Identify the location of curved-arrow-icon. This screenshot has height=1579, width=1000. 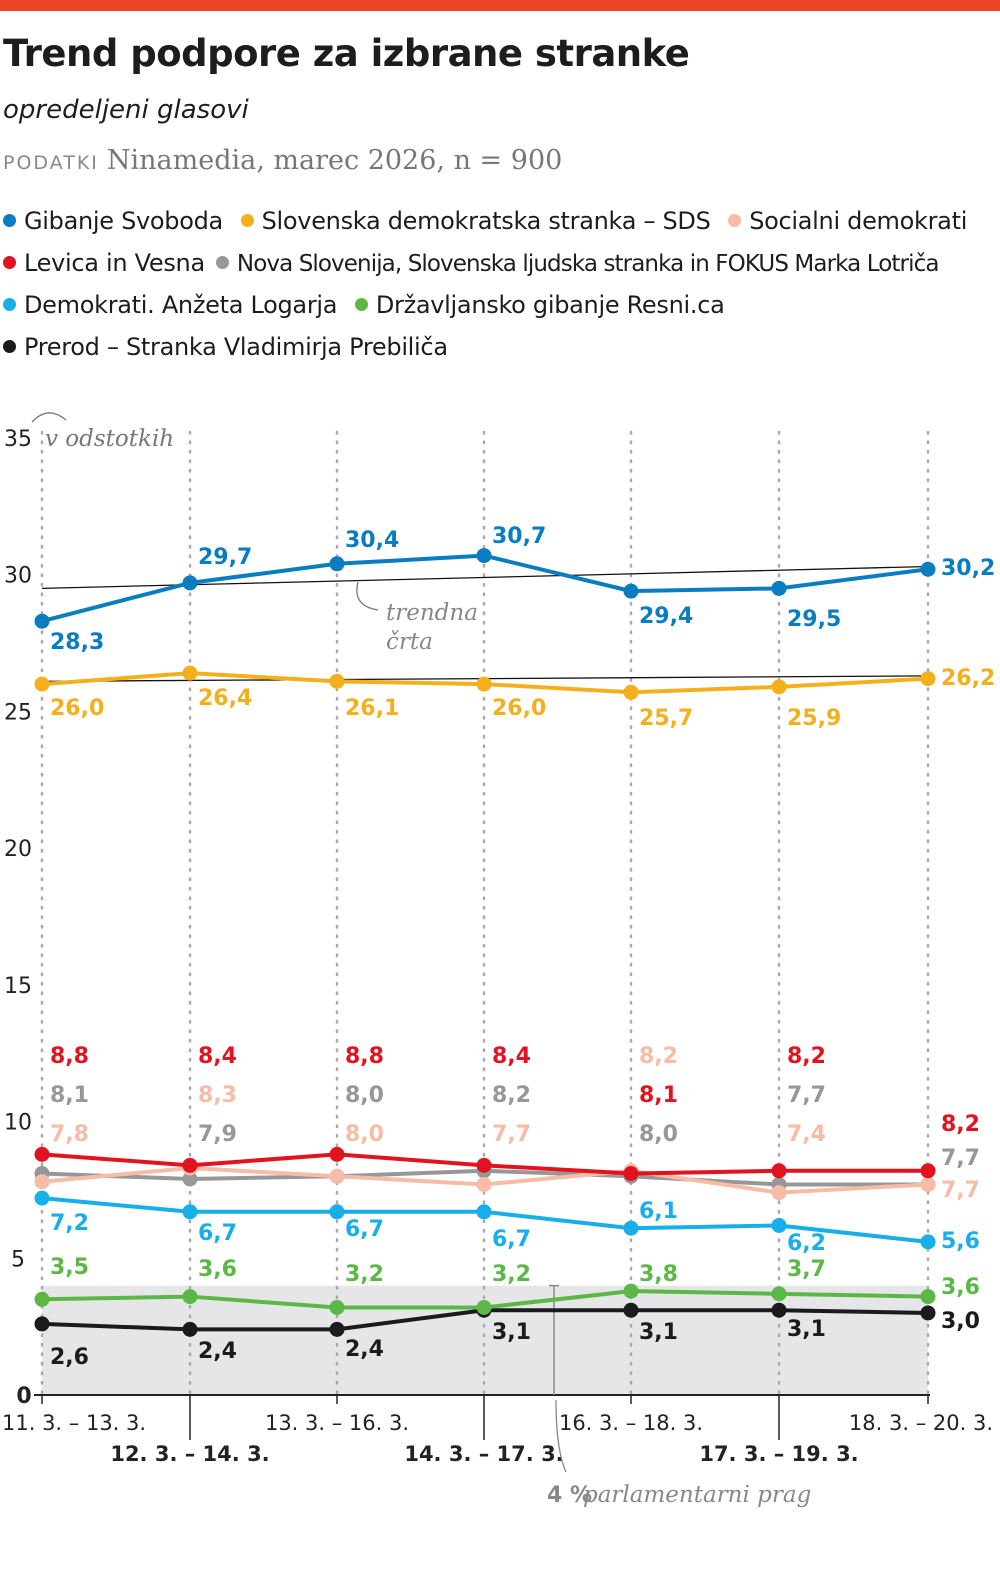
(49, 417).